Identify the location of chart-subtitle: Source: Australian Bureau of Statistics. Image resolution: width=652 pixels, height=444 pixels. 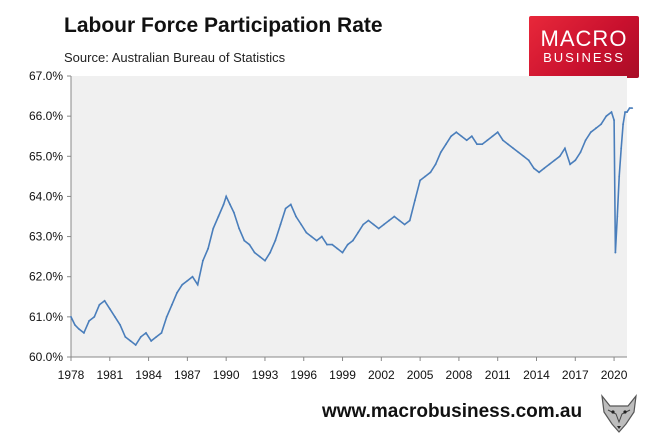
(175, 57).